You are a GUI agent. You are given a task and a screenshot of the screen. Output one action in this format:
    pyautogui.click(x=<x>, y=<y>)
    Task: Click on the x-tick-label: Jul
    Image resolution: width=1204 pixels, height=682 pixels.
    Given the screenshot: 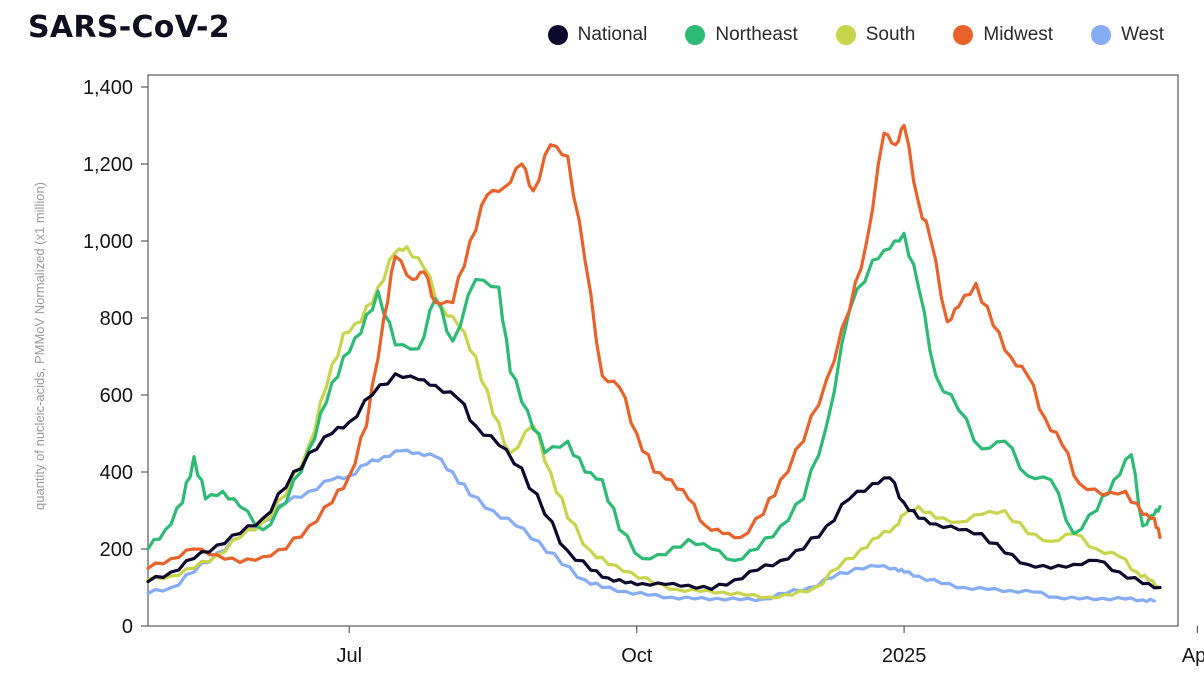 What is the action you would take?
    pyautogui.click(x=349, y=656)
    